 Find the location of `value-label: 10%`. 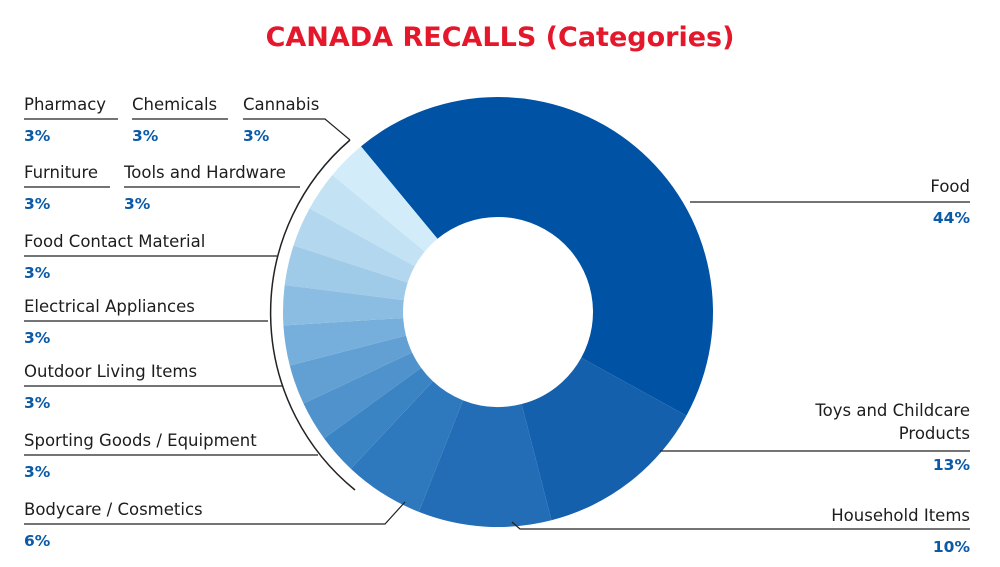

value-label: 10% is located at coordinates (951, 547).